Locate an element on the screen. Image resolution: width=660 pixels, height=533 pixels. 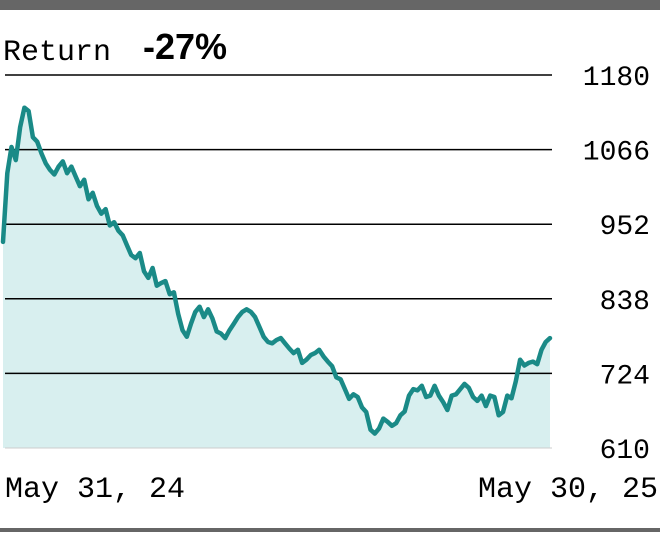
y-tick-label: 952 is located at coordinates (625, 227).